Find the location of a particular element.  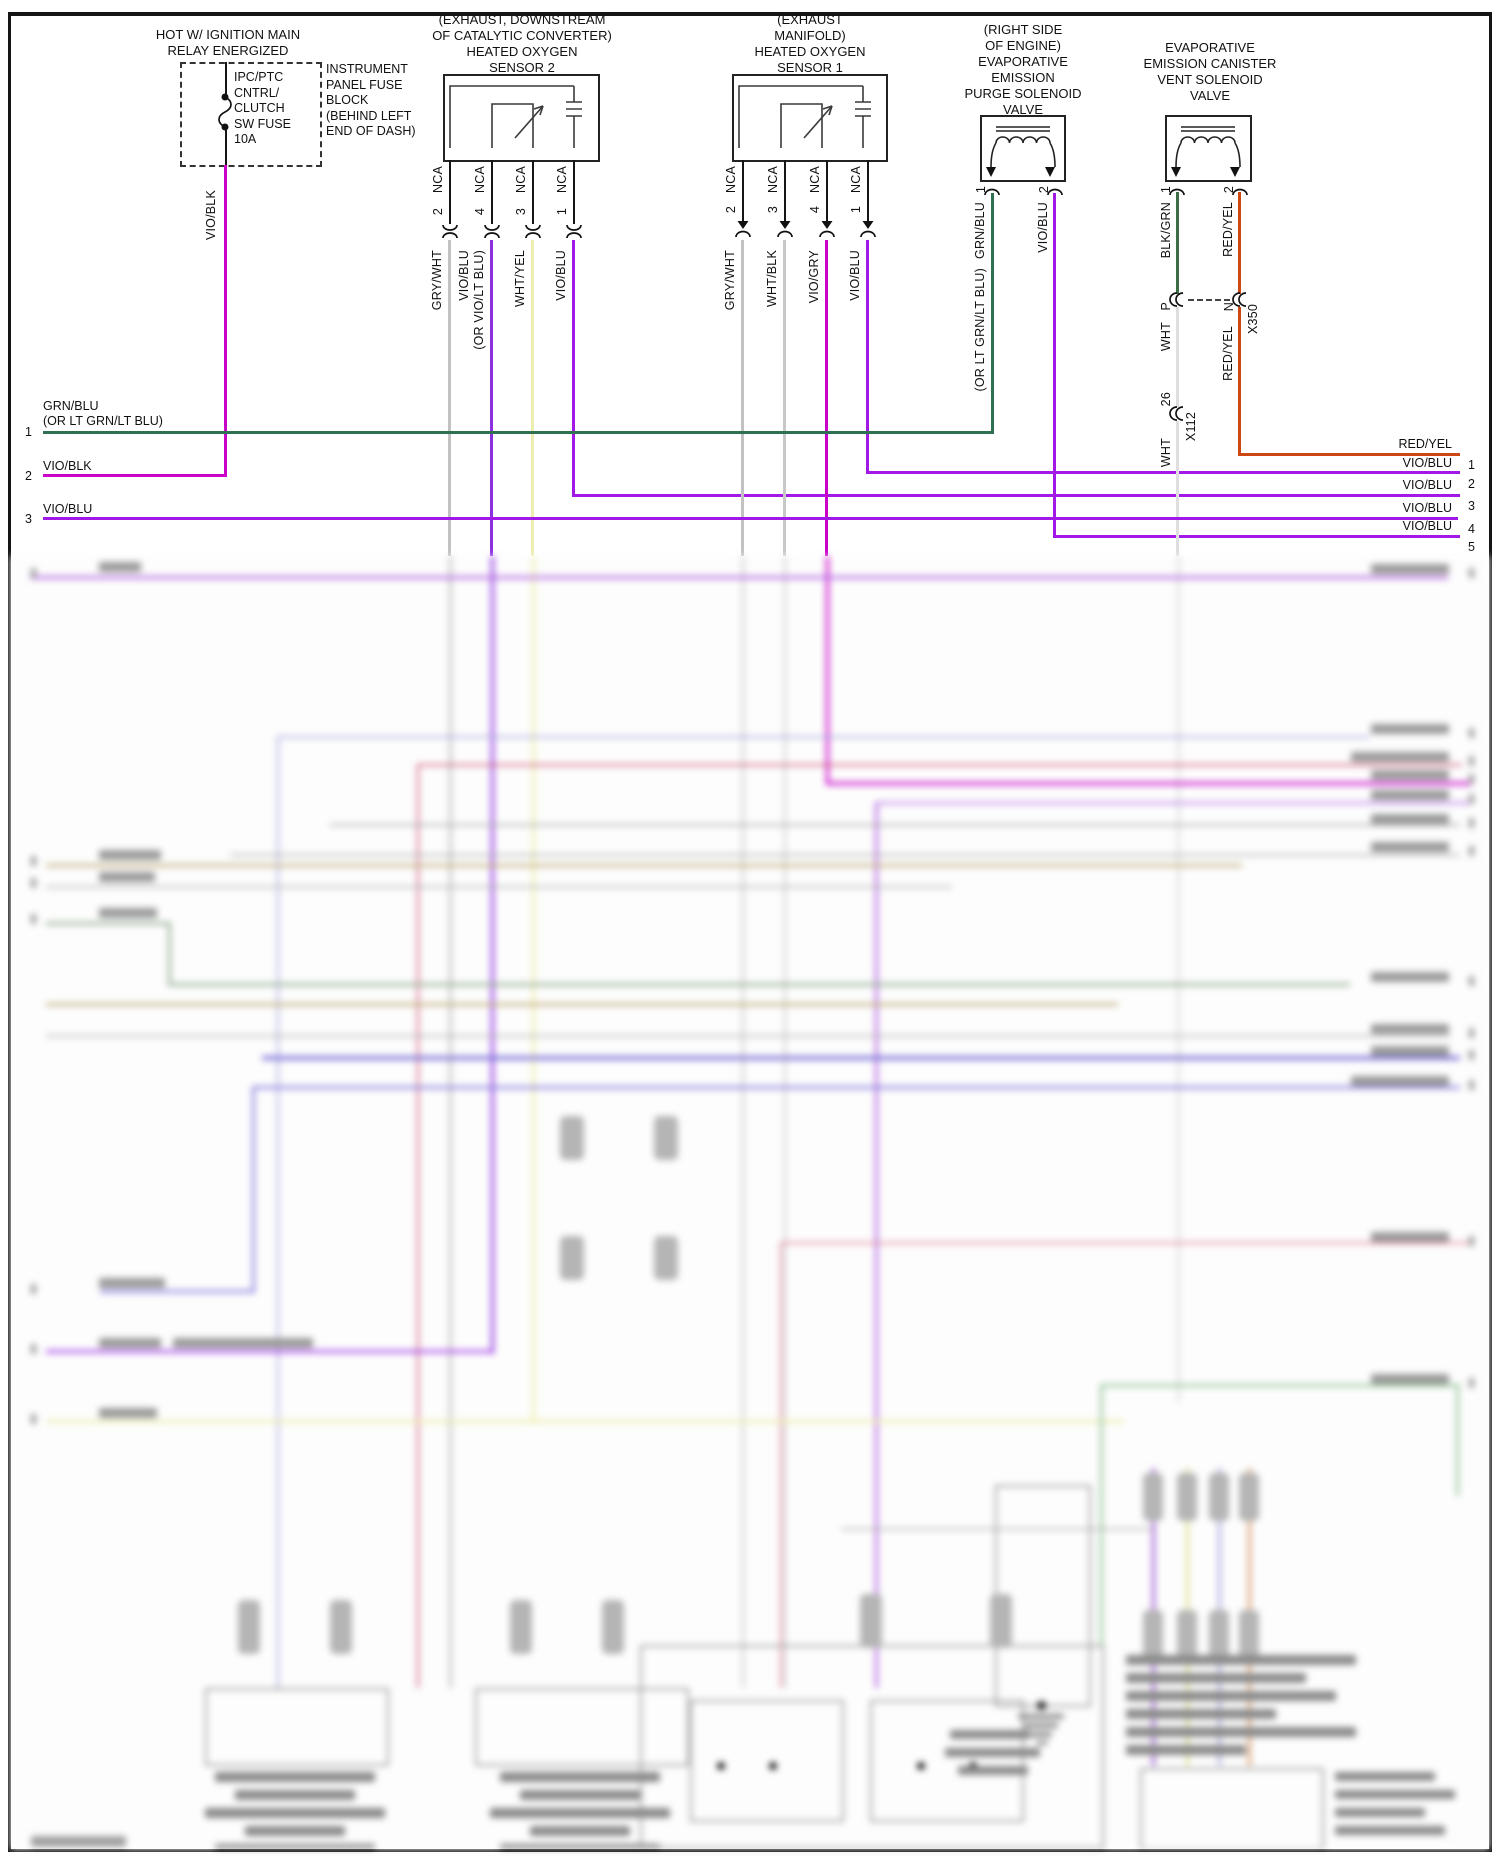

wire-label: VIO/BLU is located at coordinates (1043, 227).